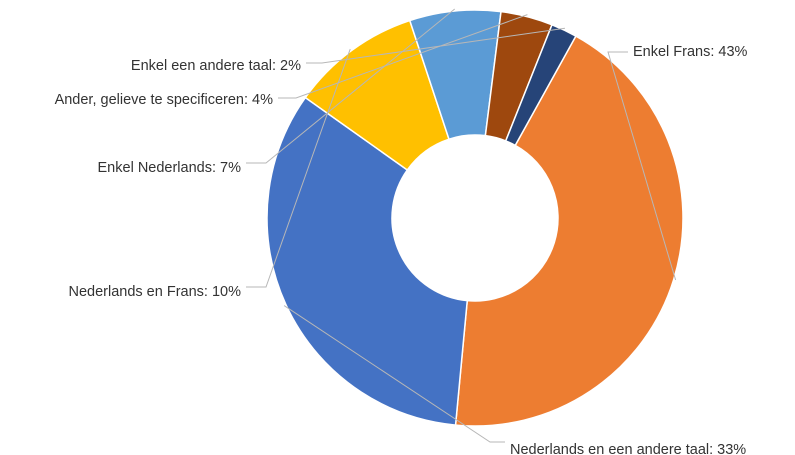  Describe the element at coordinates (540, 85) in the screenshot. I see `slice-enkel-een-andere-taal` at that location.